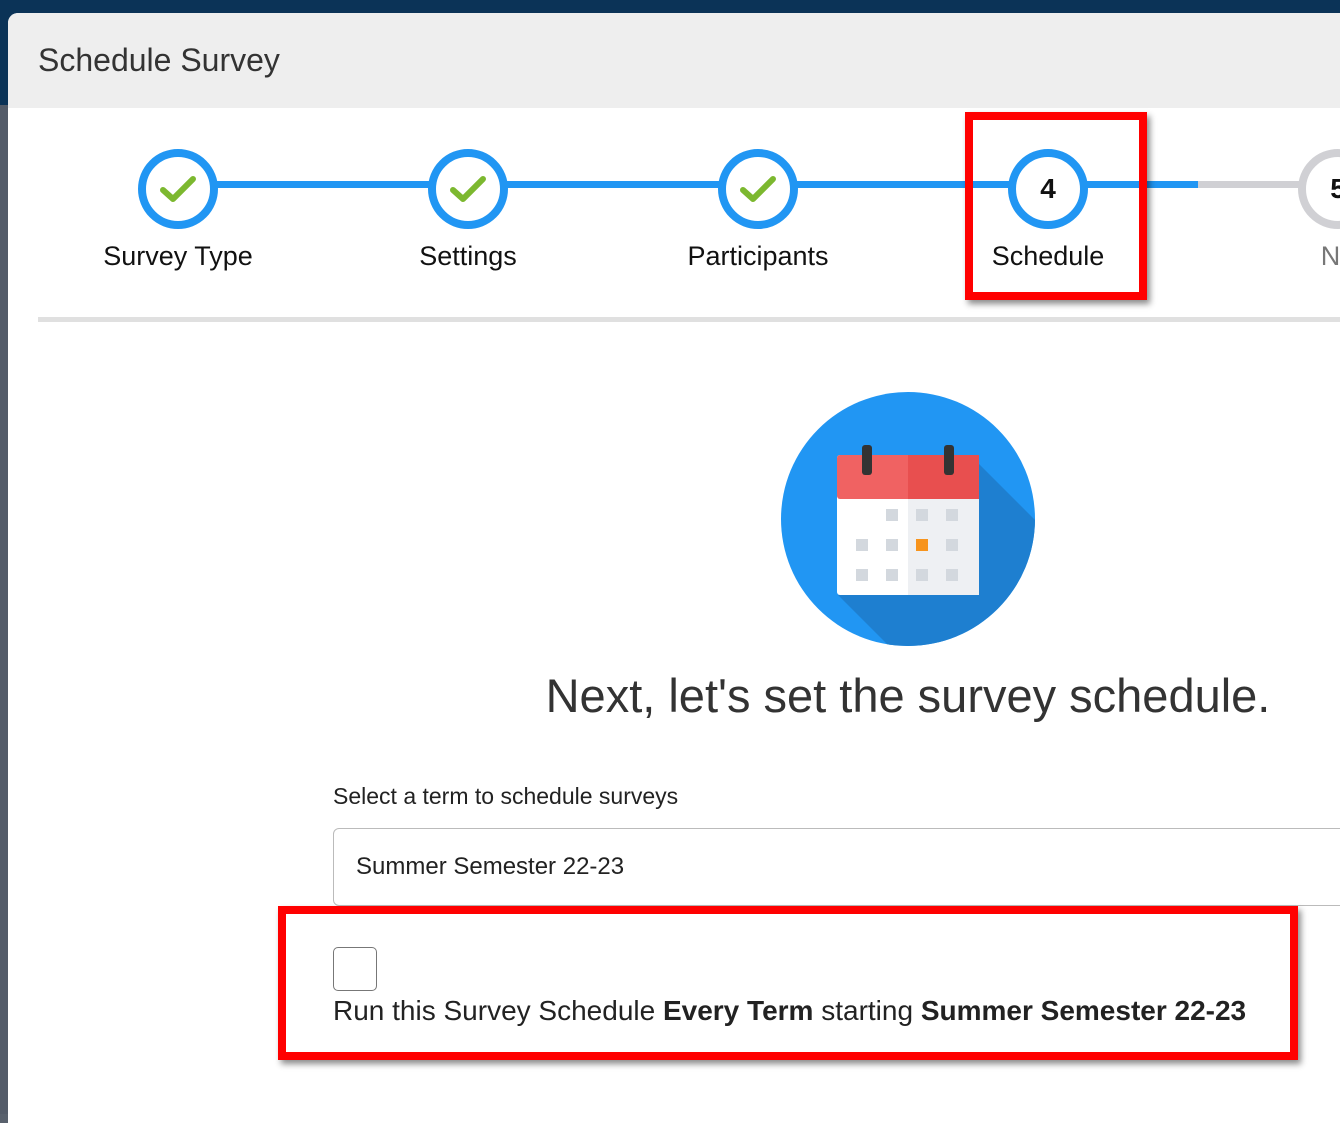 Image resolution: width=1340 pixels, height=1123 pixels. Describe the element at coordinates (490, 866) in the screenshot. I see `term-select-value: Summer Semester 22-23` at that location.